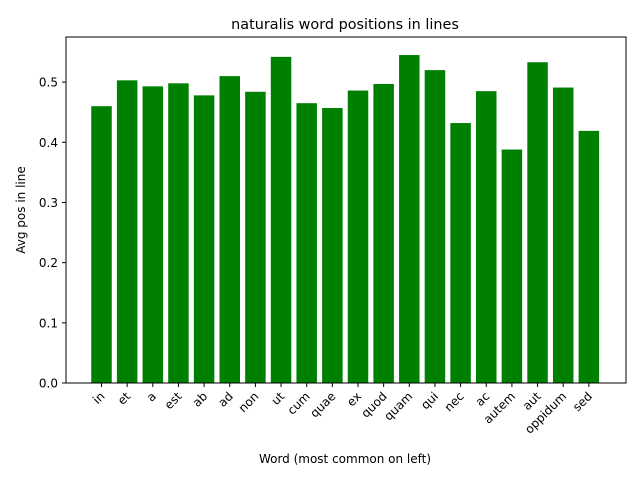 Image resolution: width=640 pixels, height=480 pixels. What do you see at coordinates (153, 234) in the screenshot?
I see `bar-a` at bounding box center [153, 234].